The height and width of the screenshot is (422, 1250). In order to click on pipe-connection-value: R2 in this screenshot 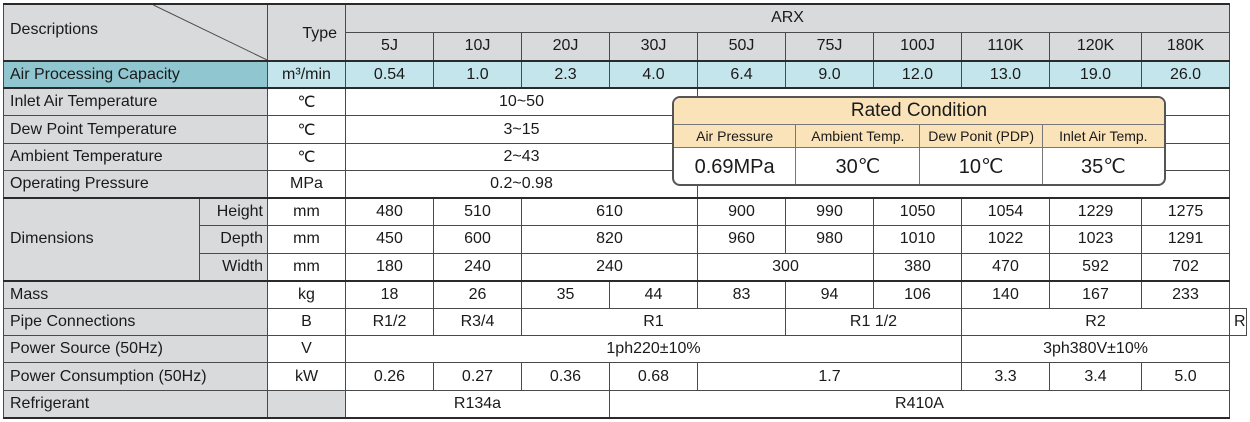, I will do `click(1095, 321)`.